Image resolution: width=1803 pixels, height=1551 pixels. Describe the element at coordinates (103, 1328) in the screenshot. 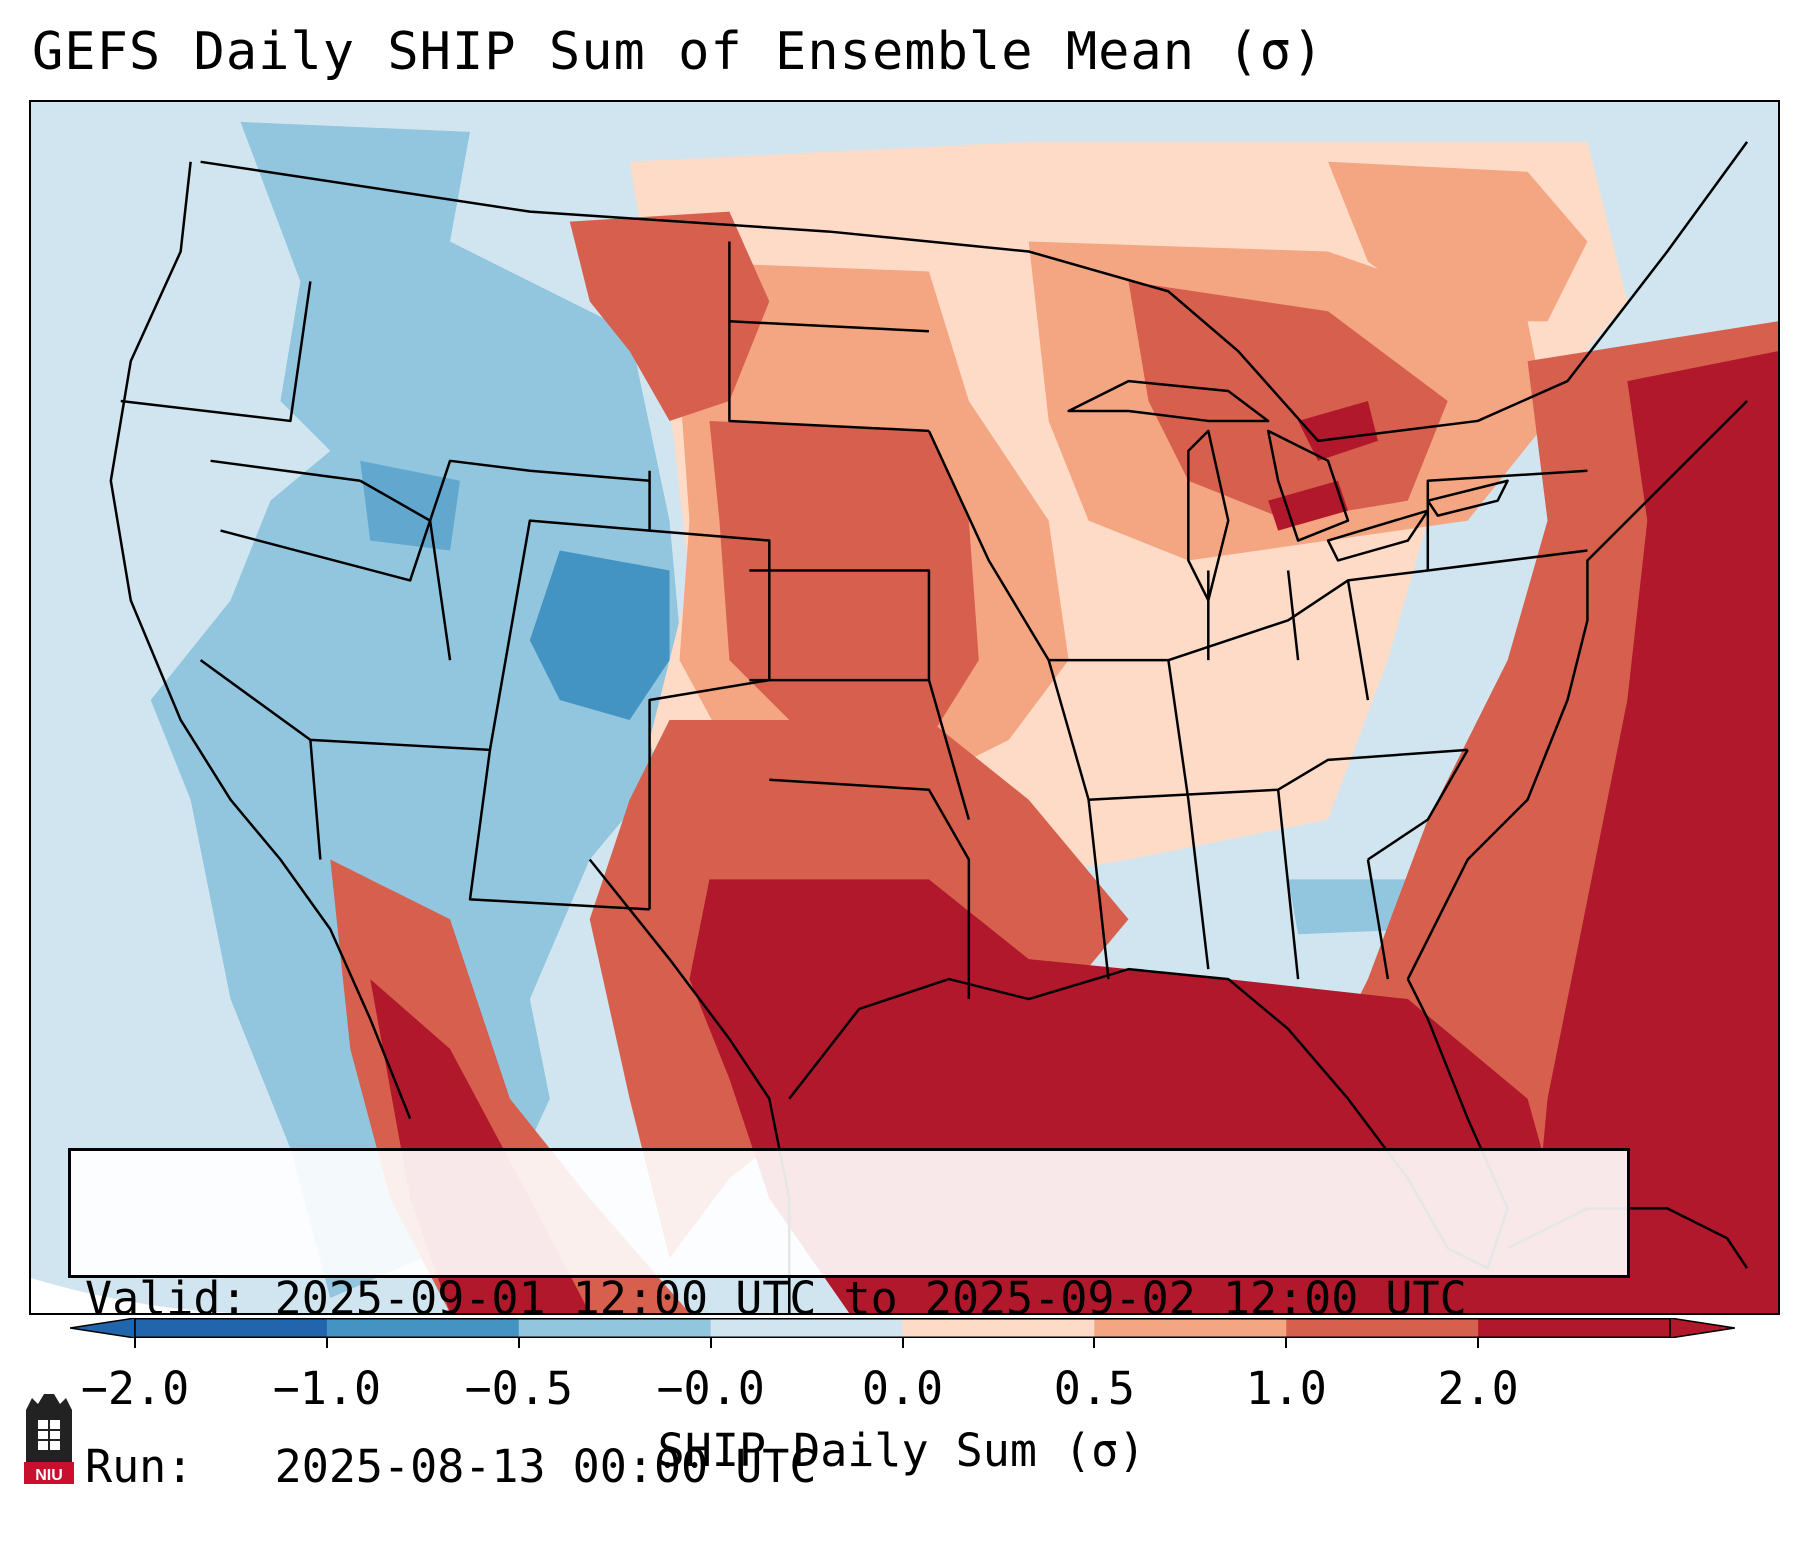

I see `colorbar-extend-low` at that location.